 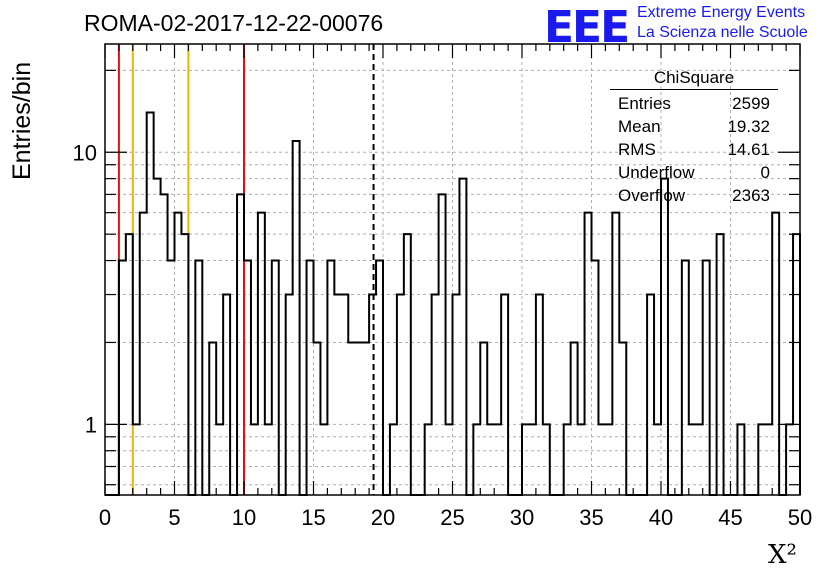 I want to click on stats-row-overflow: Overflow 2363, so click(x=694, y=195).